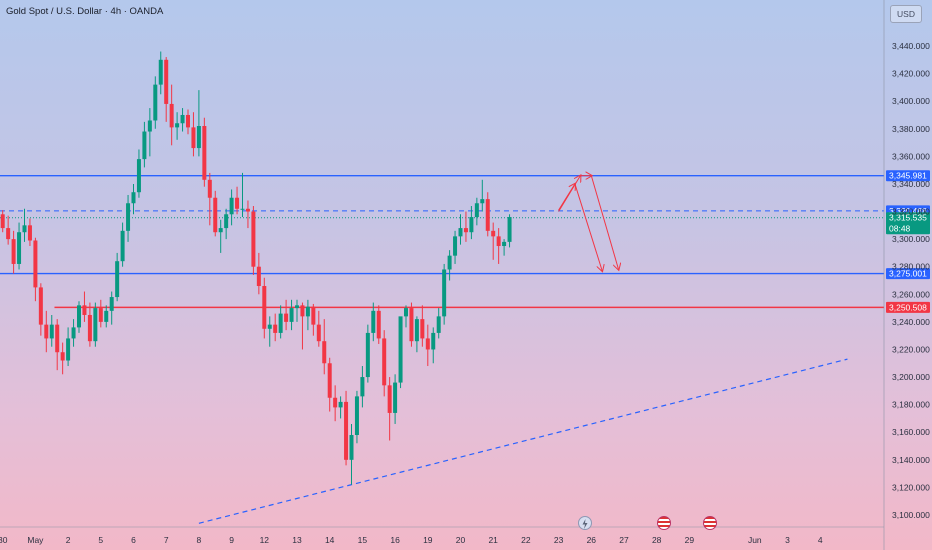 This screenshot has width=932, height=550. Describe the element at coordinates (911, 349) in the screenshot. I see `y-tick-label: 3,220.000` at that location.